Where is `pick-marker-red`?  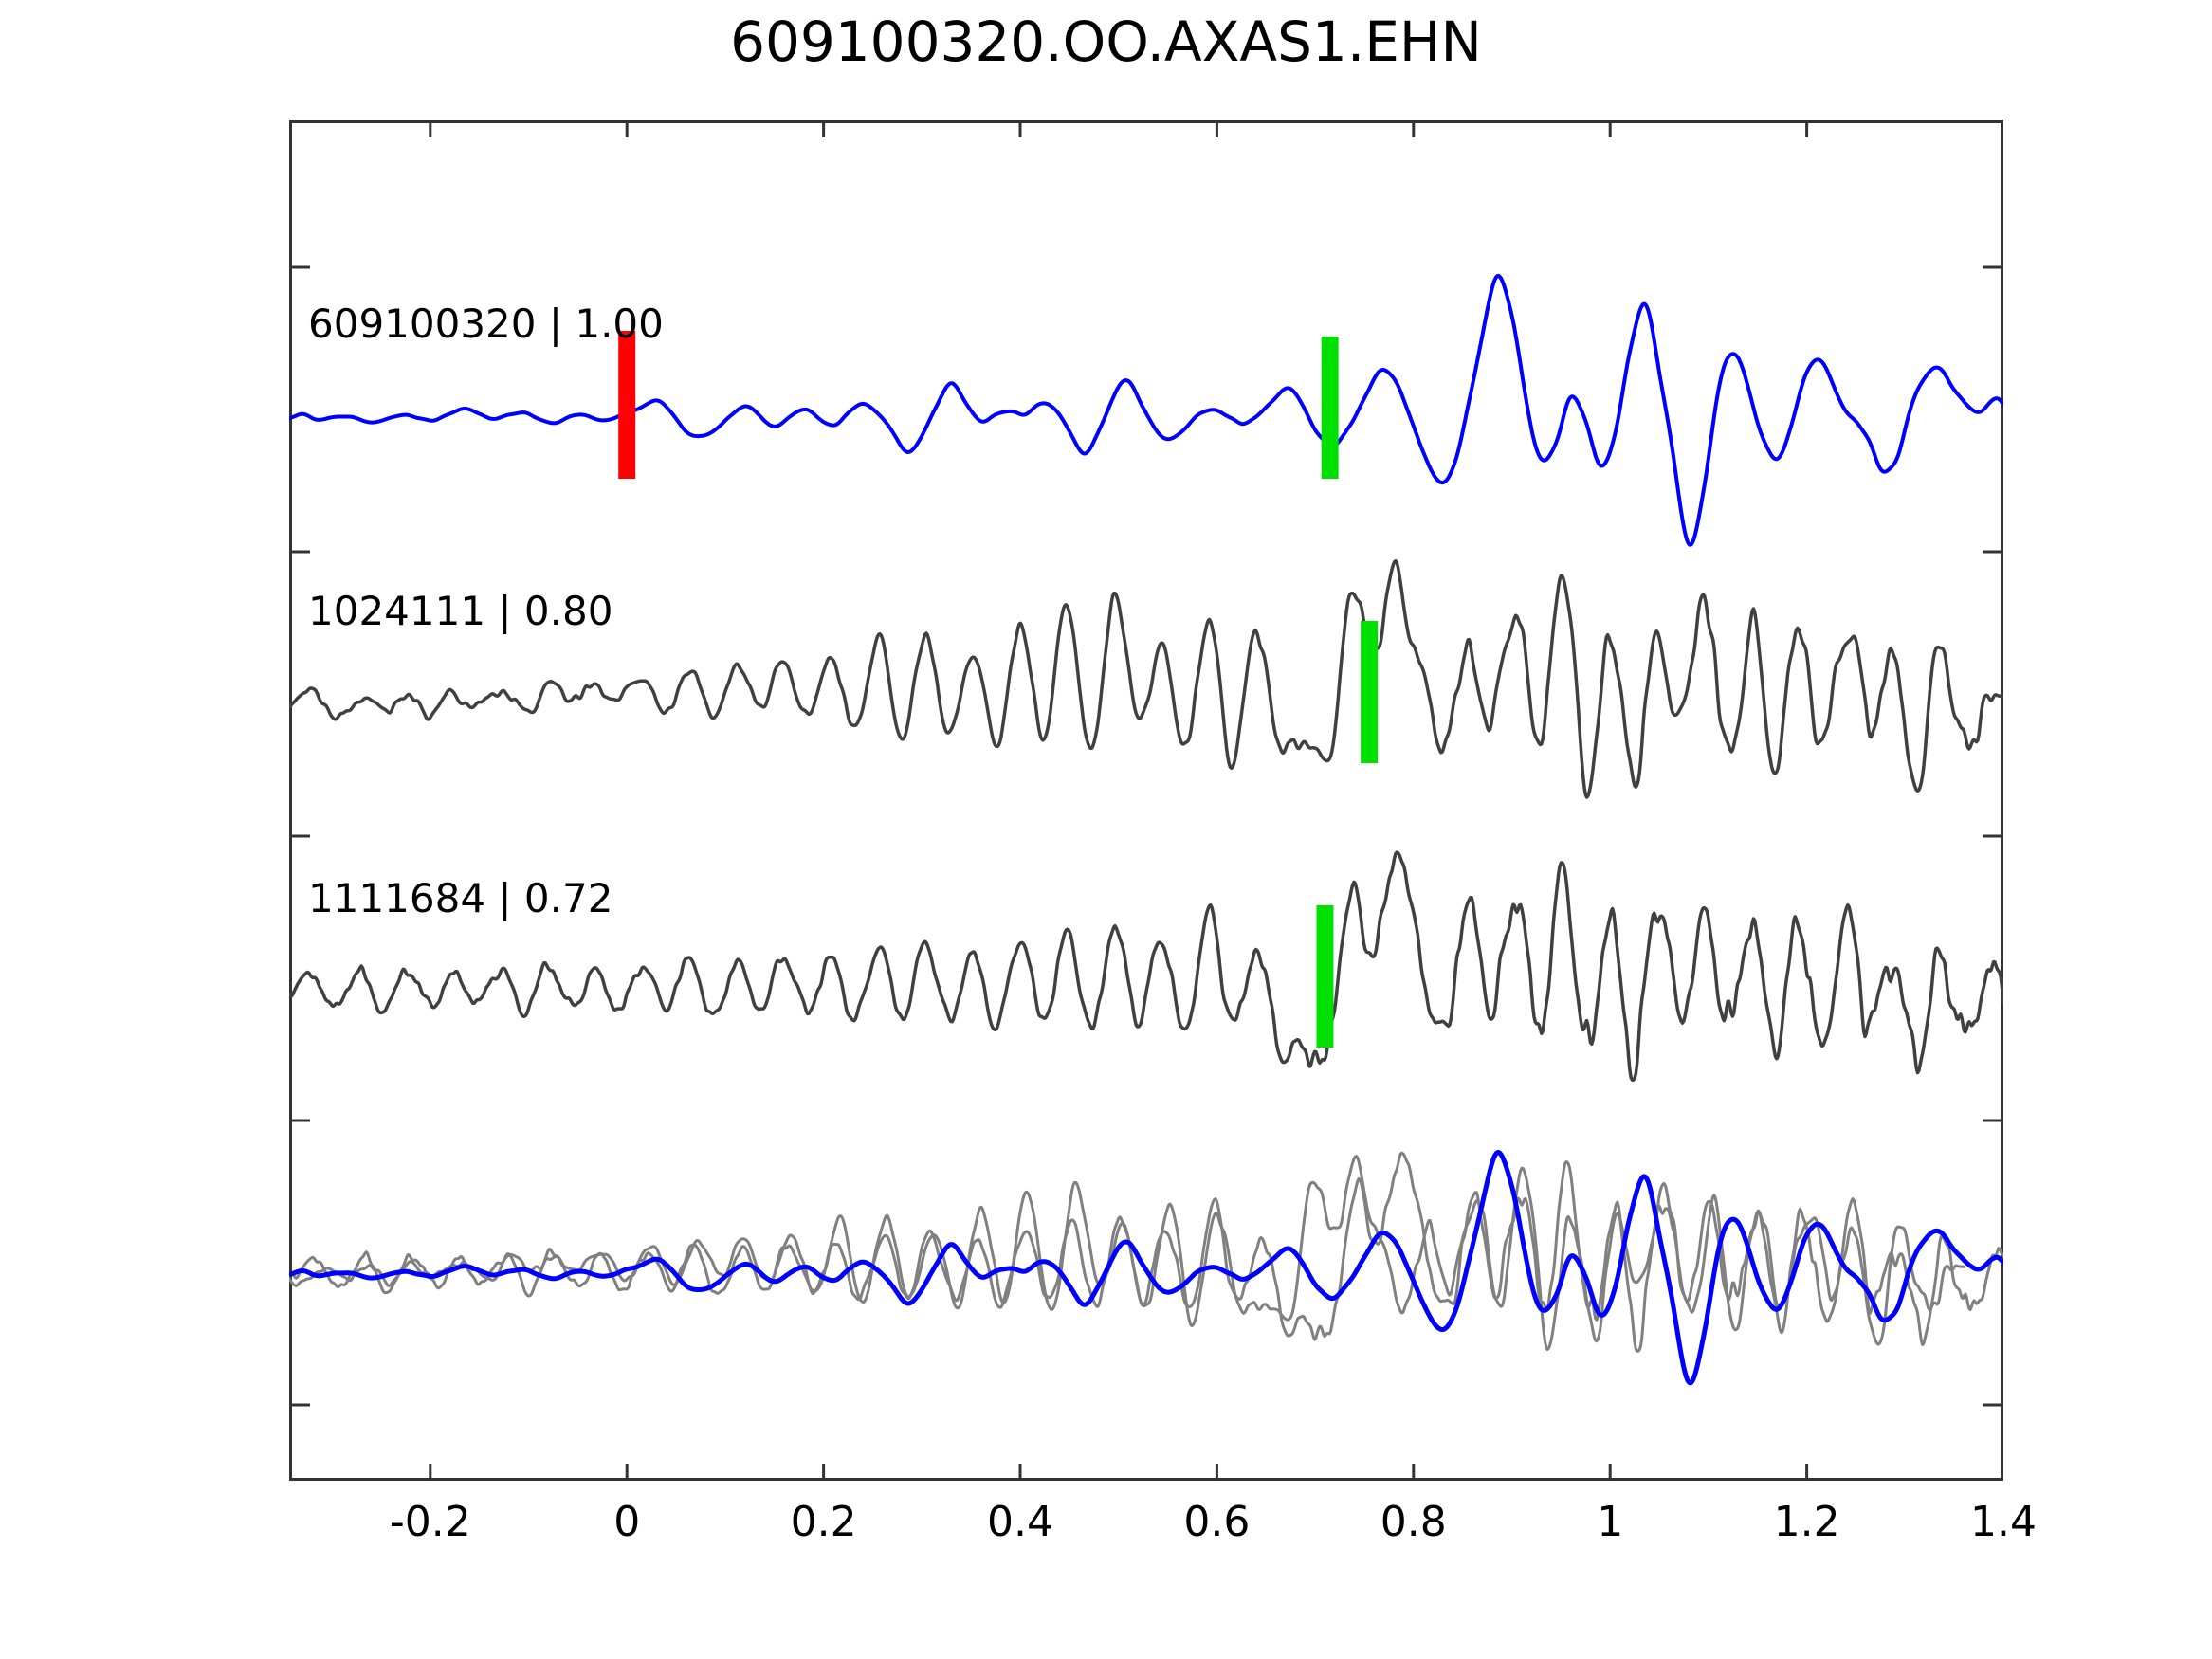 pick-marker-red is located at coordinates (627, 405).